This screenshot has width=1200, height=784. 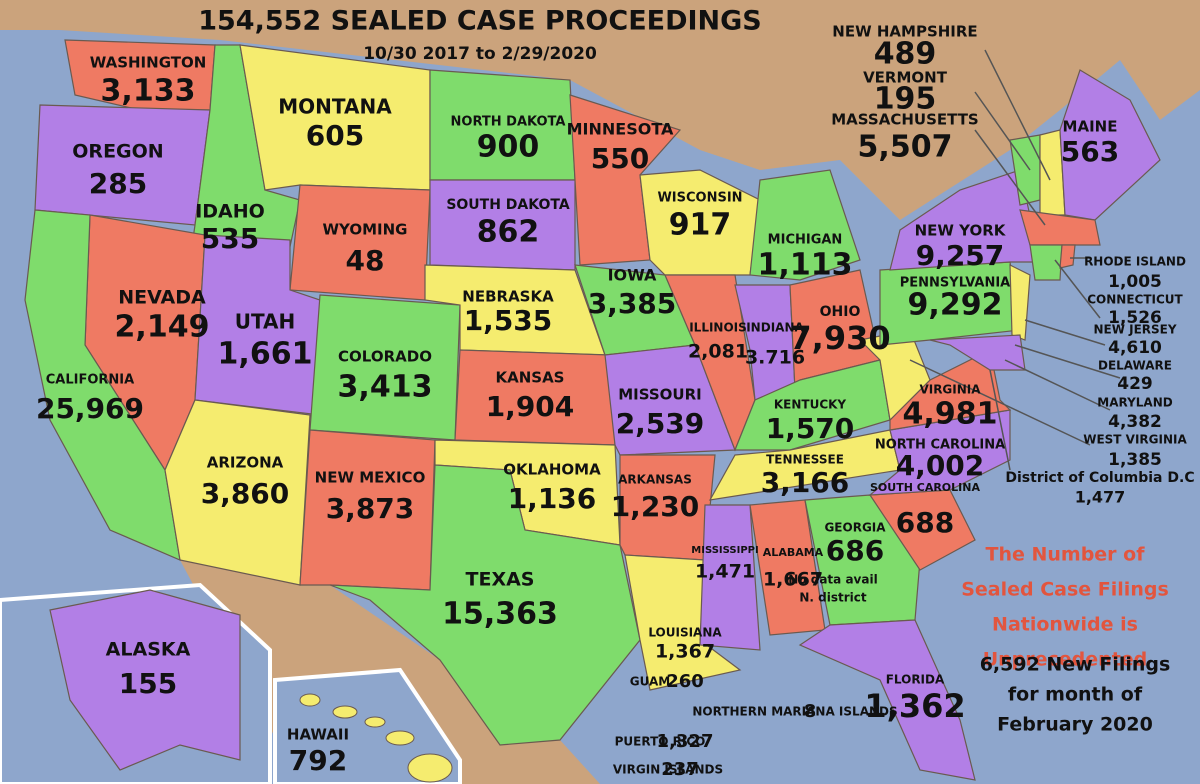 What do you see at coordinates (699, 198) in the screenshot?
I see `region-name: WISCONSIN` at bounding box center [699, 198].